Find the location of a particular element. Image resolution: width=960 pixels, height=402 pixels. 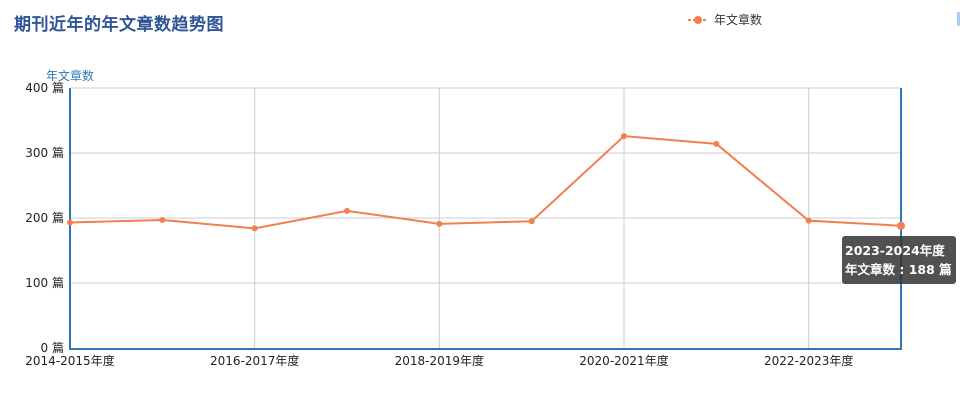

data-tooltip: 2023-2024年度 年文章数 : 188 篇 is located at coordinates (899, 260).